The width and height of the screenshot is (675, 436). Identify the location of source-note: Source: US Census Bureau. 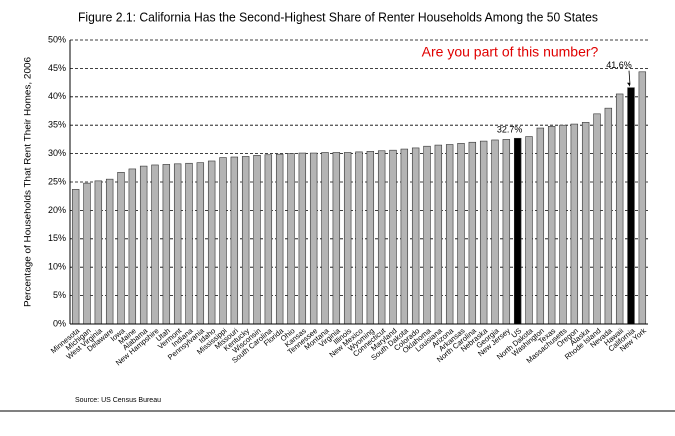
(118, 400).